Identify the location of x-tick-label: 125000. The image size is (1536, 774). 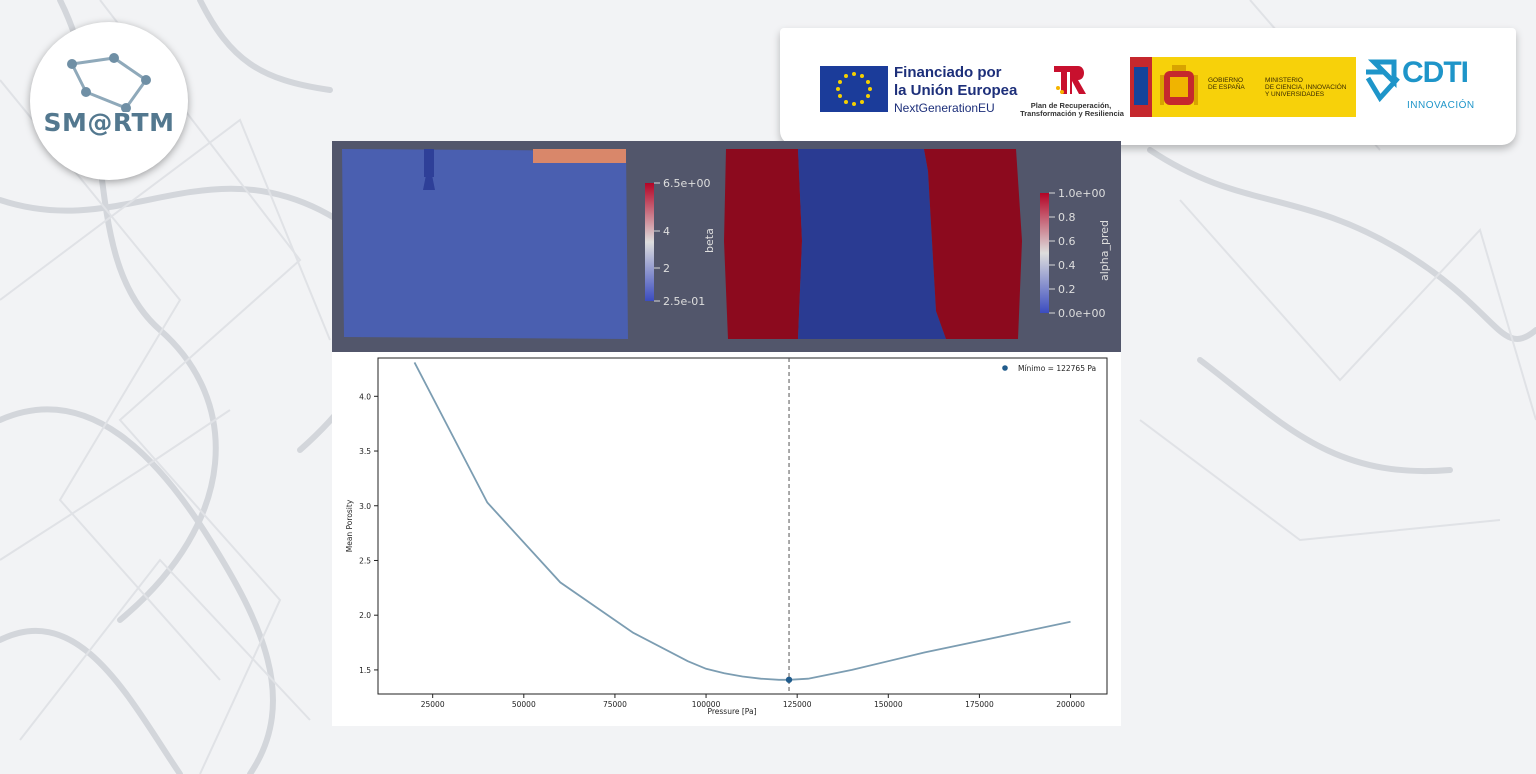
(797, 704).